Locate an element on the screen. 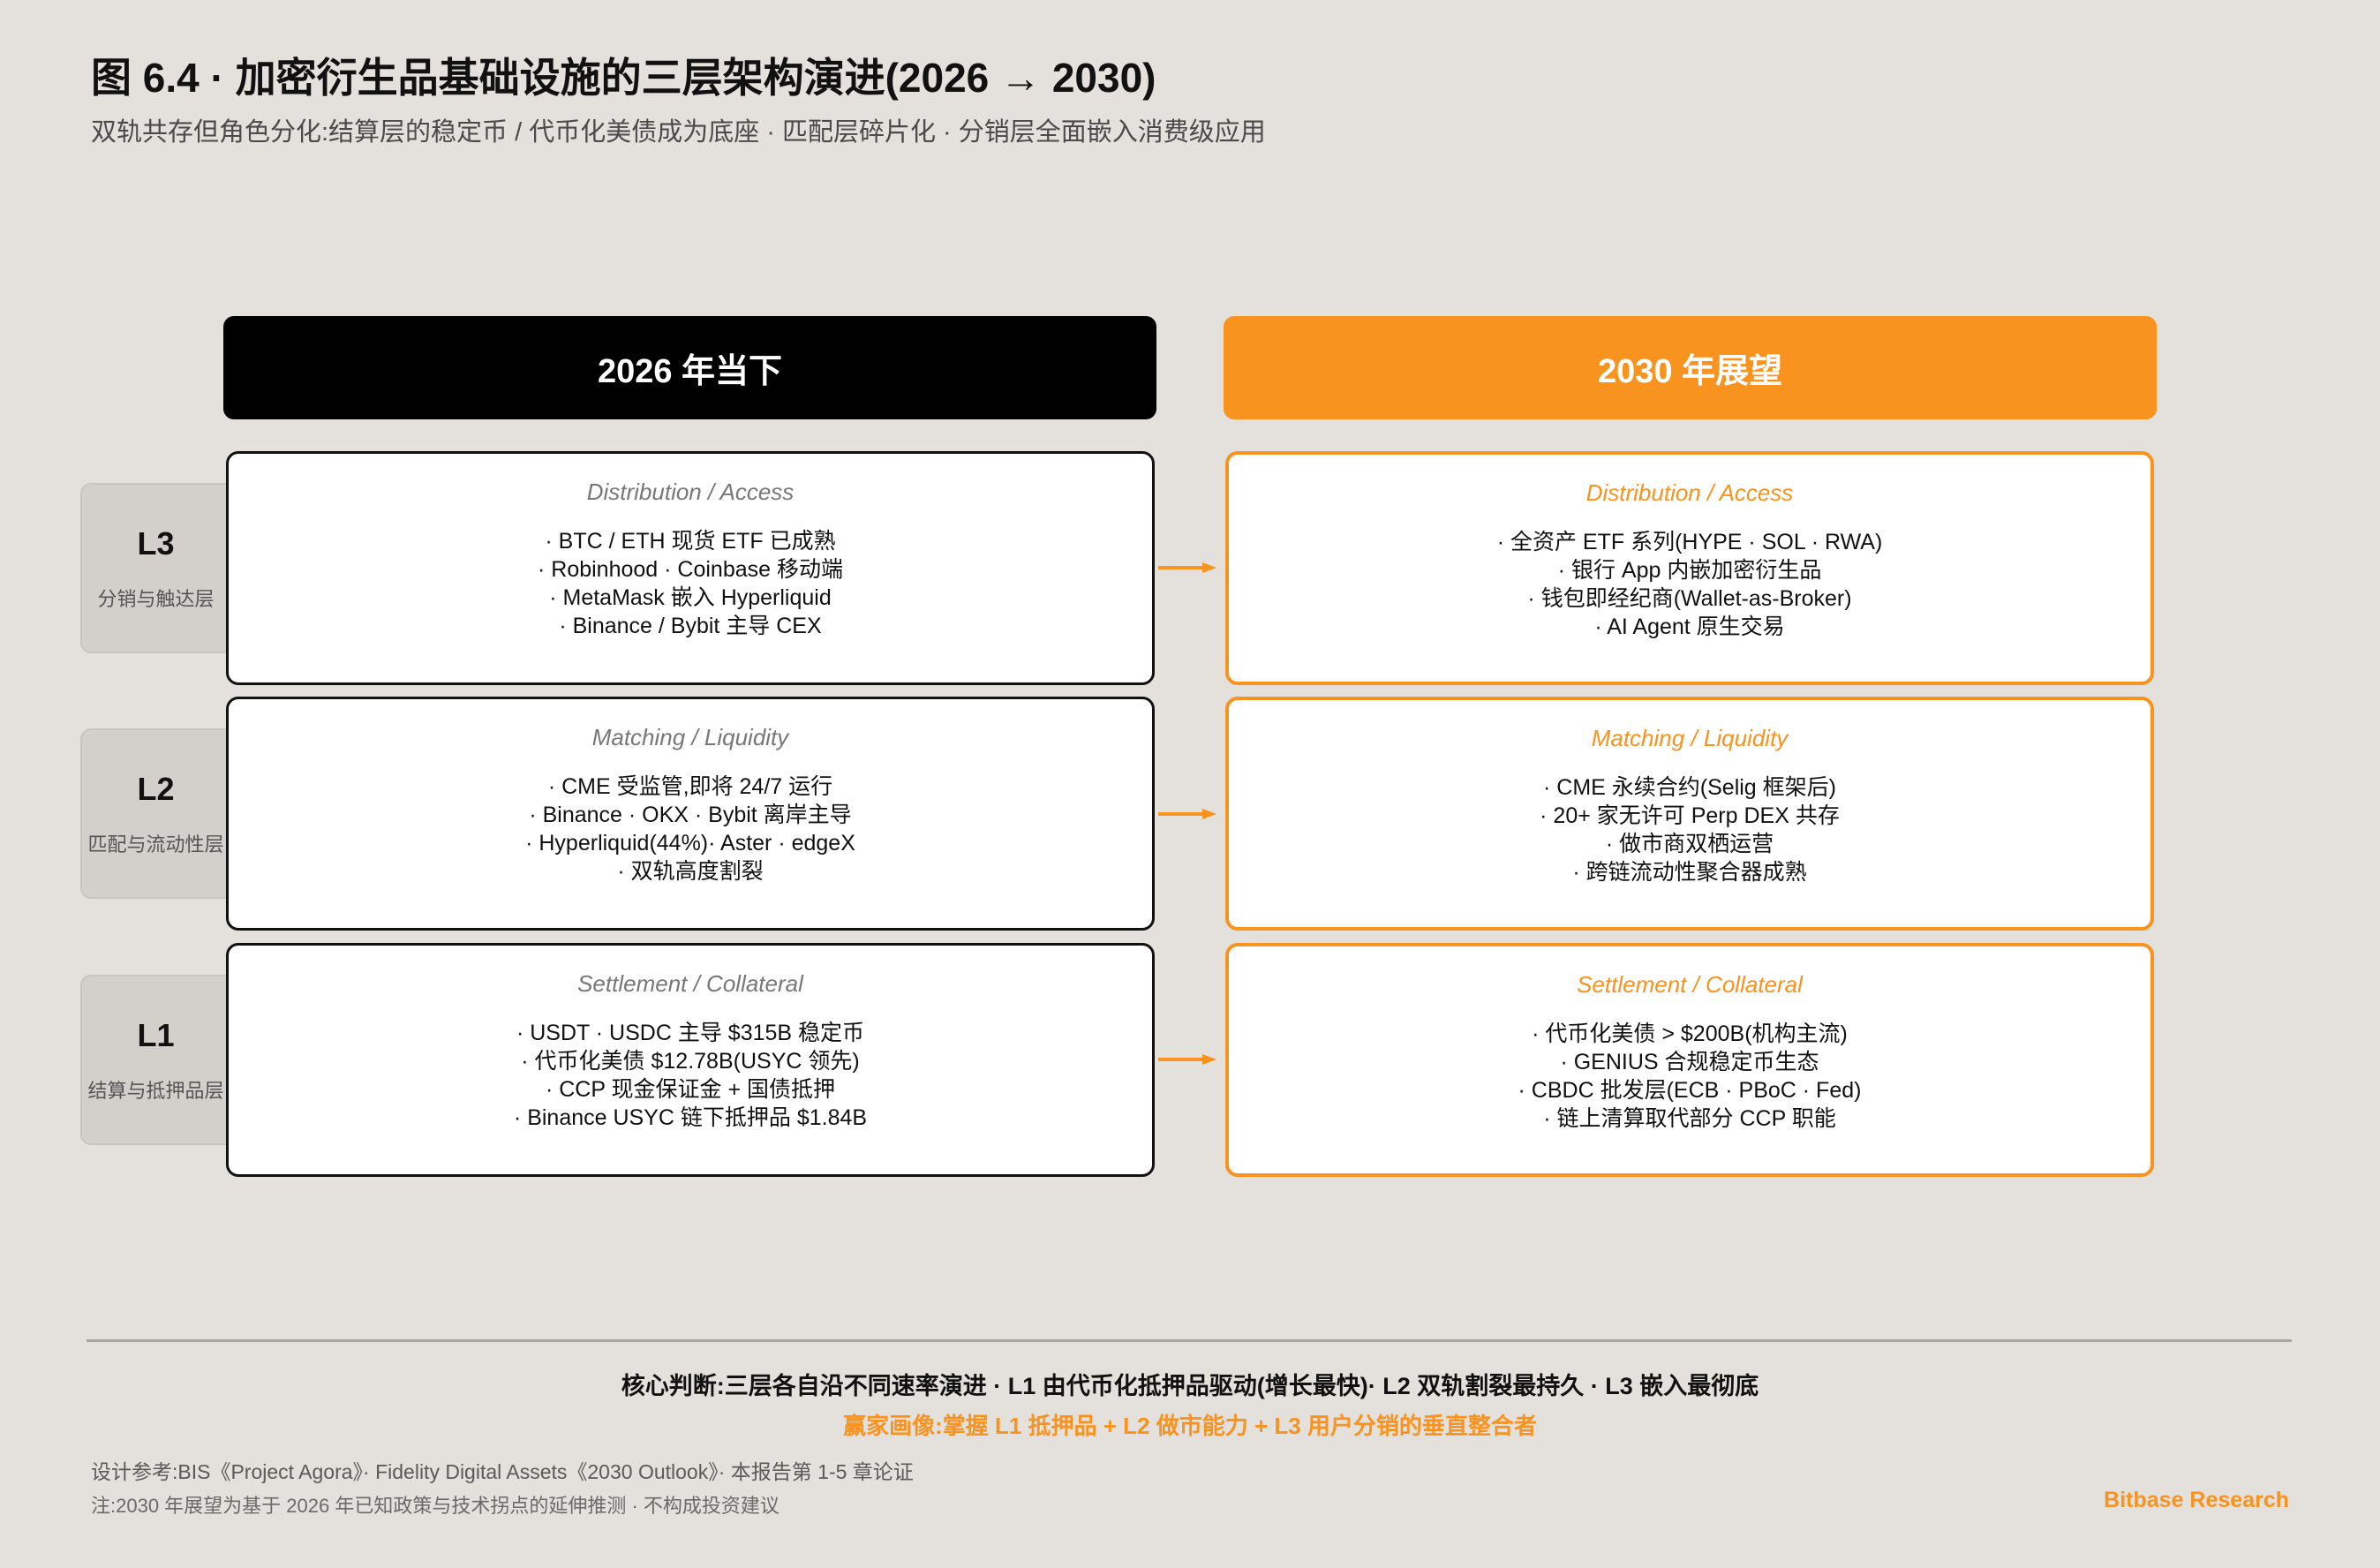 Image resolution: width=2380 pixels, height=1568 pixels. layer-tab-l3: L3 分销与触达层 is located at coordinates (164, 568).